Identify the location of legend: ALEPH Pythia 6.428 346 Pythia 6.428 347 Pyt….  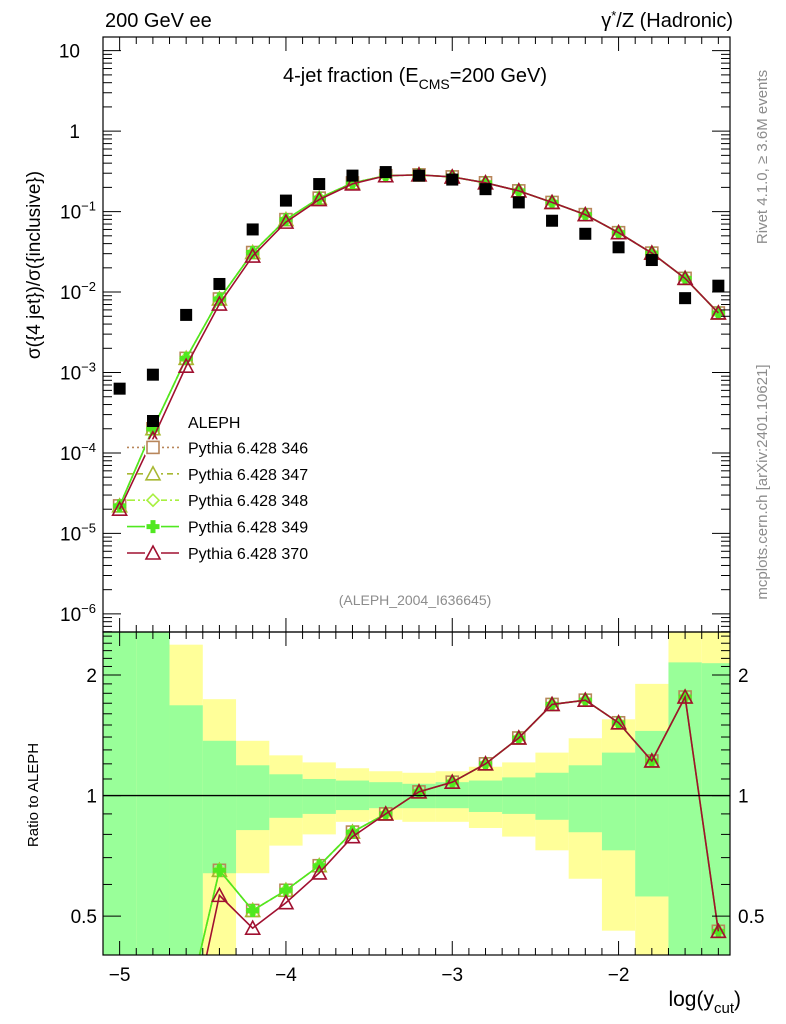
(217, 489).